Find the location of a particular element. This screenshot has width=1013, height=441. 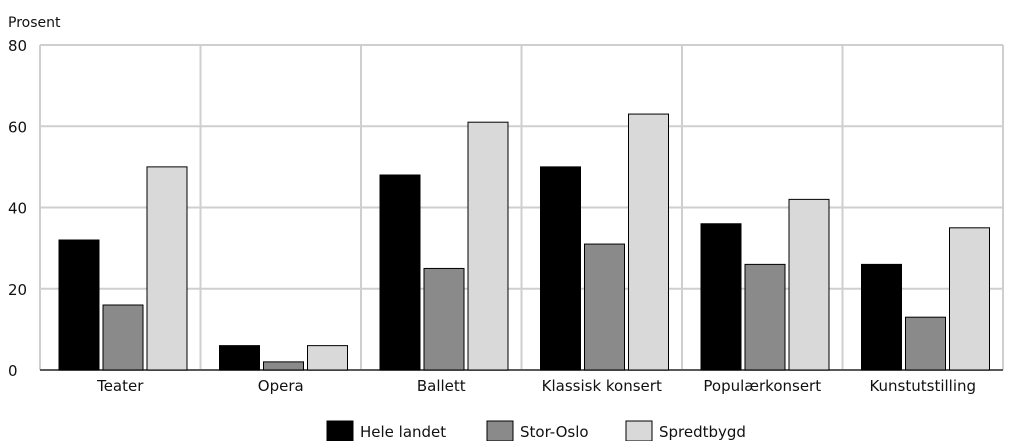

y-axis-ticks: 0 20 40 60 80 is located at coordinates (17, 208).